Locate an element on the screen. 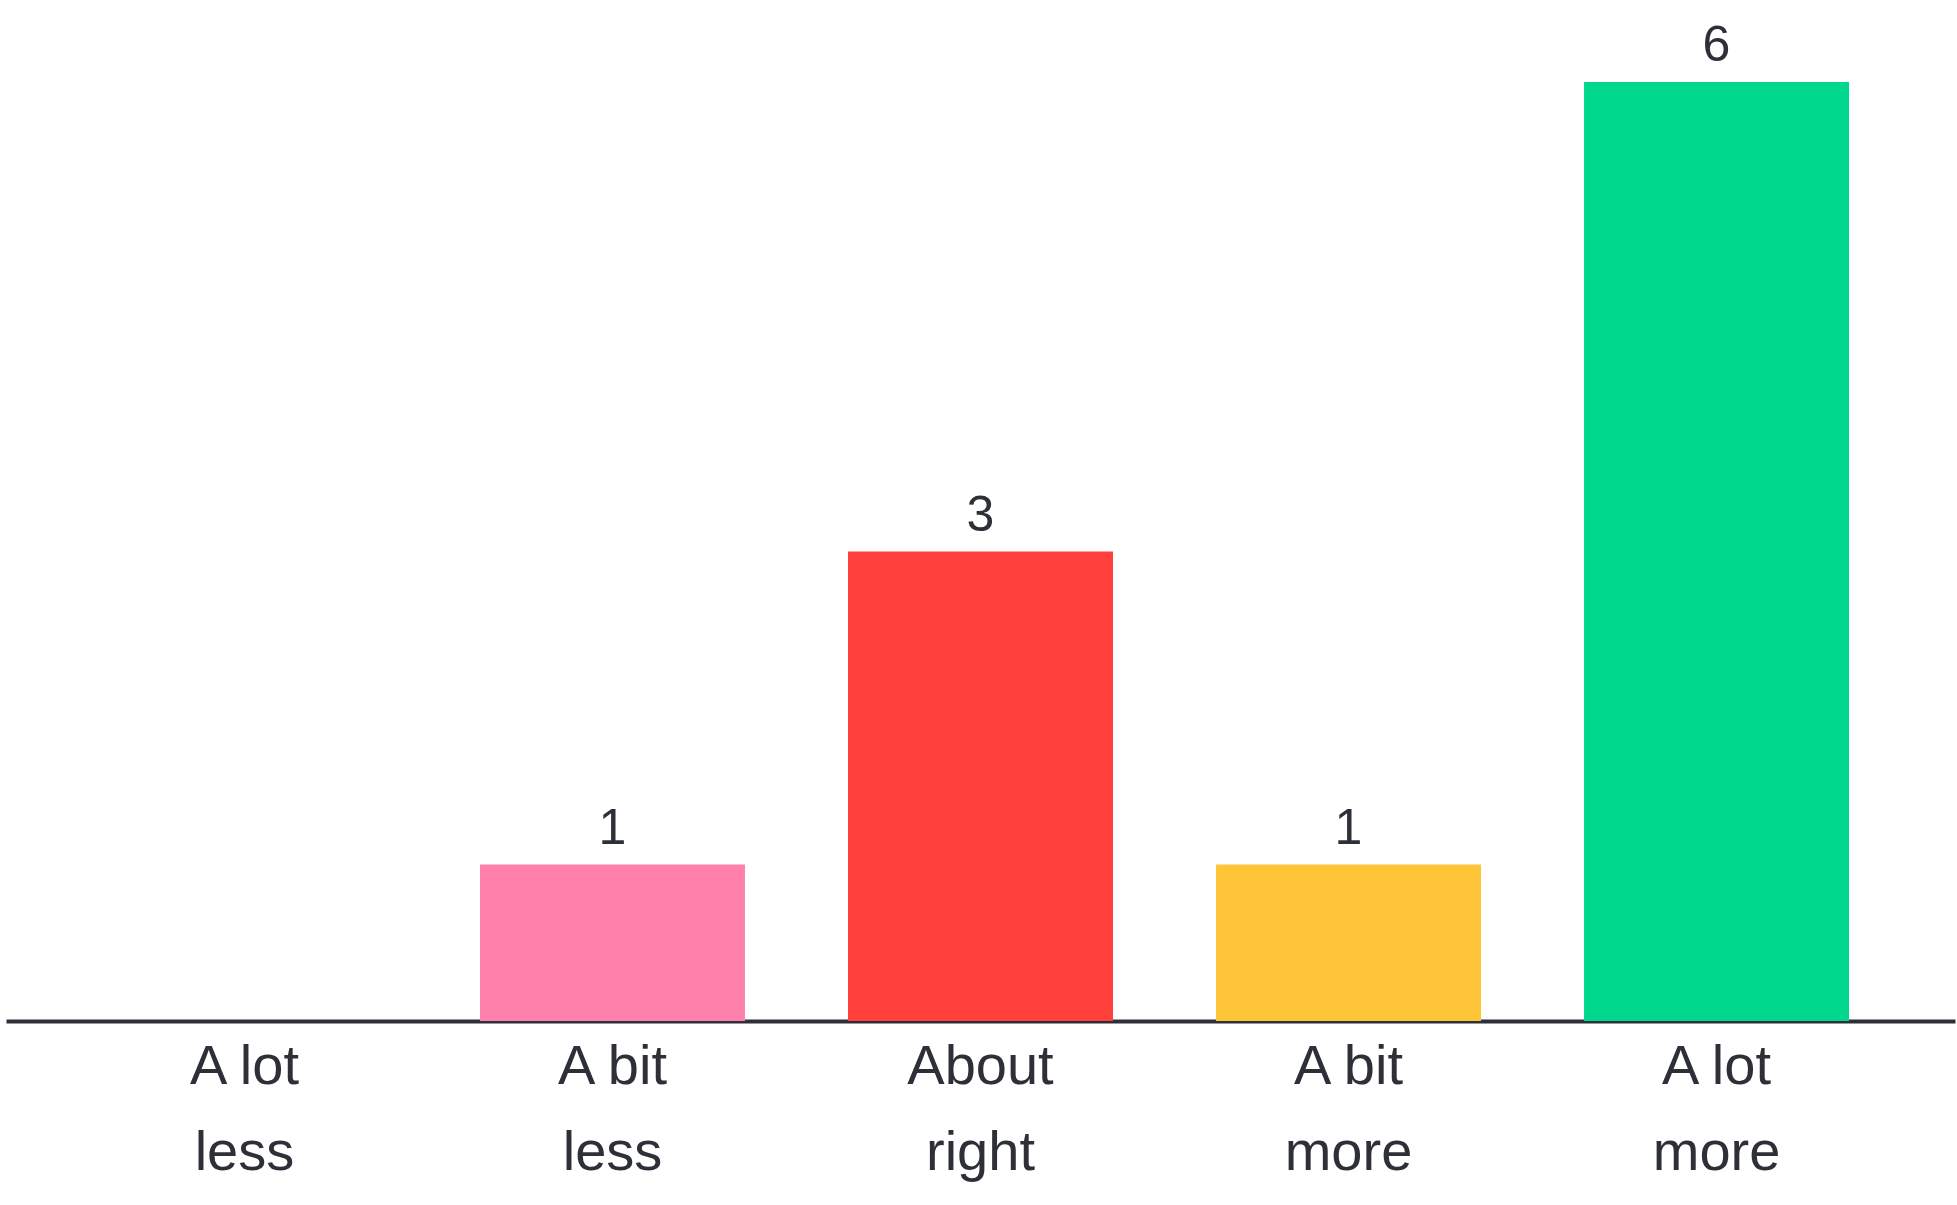  x-tick-label: About right is located at coordinates (981, 1107).